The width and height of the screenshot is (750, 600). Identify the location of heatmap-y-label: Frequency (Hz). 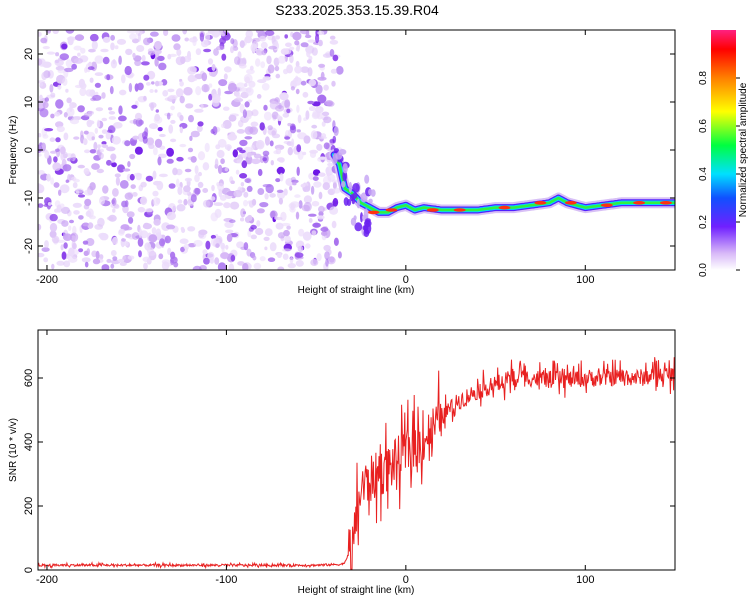
(13, 150).